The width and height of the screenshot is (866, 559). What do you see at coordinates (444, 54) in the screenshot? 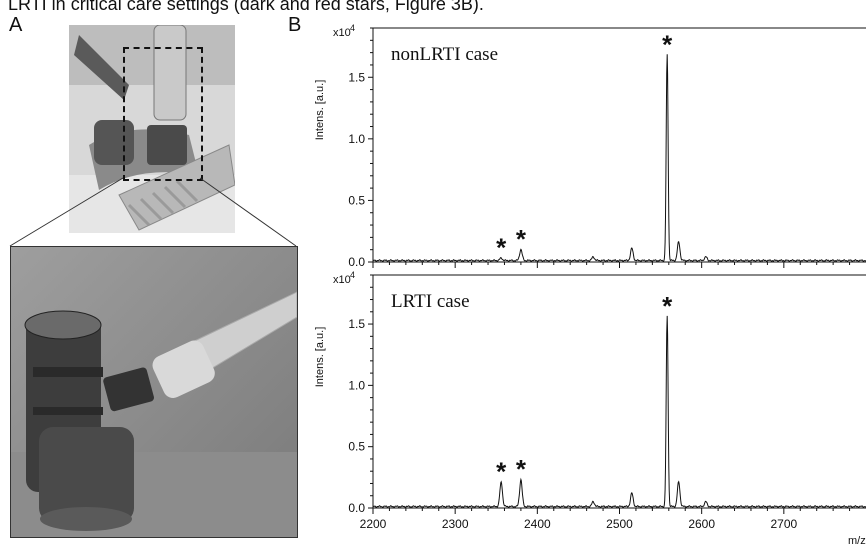
I see `spectrum-title: nonLRTI case` at bounding box center [444, 54].